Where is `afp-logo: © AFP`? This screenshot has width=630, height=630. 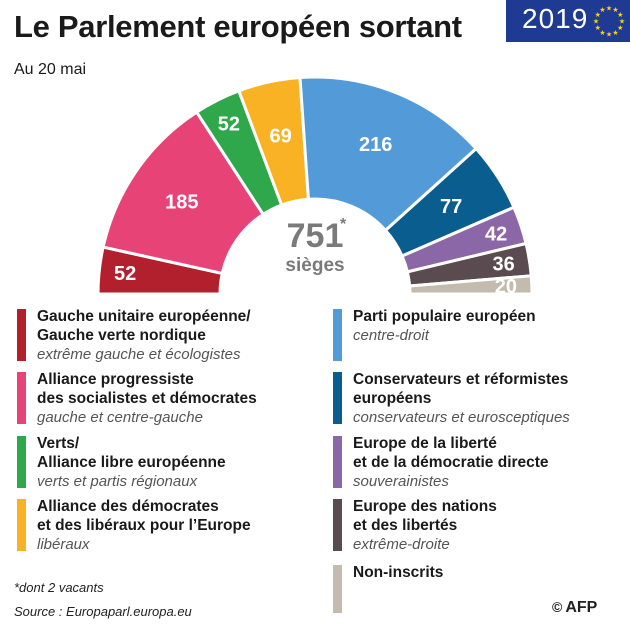 afp-logo: © AFP is located at coordinates (574, 608).